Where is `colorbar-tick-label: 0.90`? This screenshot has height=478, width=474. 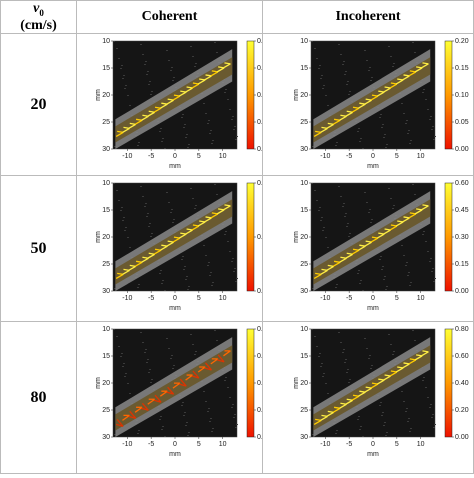
colorbar-tick-label: 0.90 is located at coordinates (259, 291).